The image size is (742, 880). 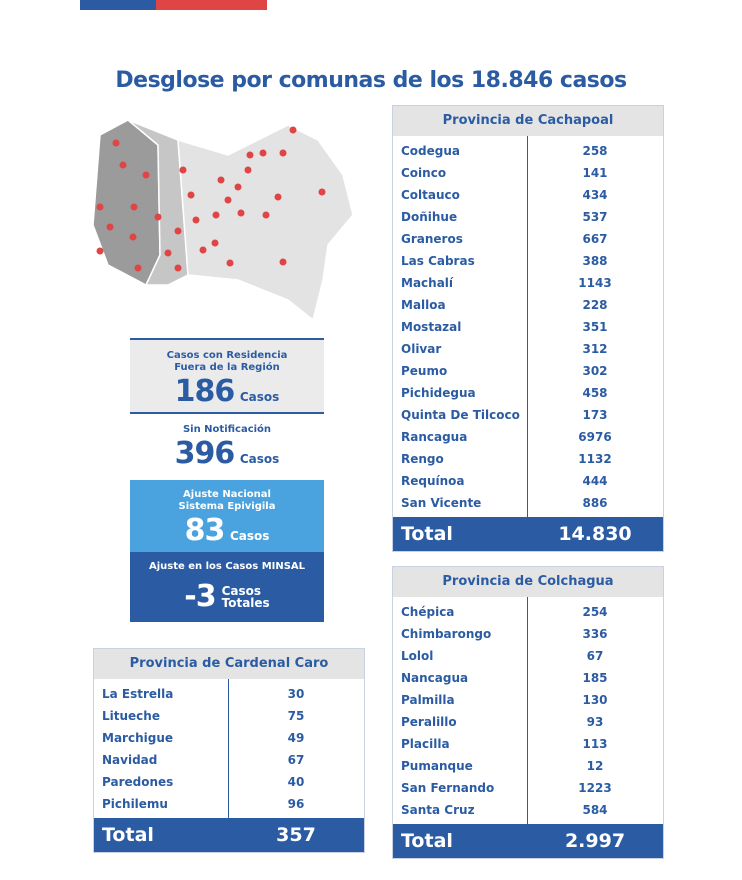 What do you see at coordinates (227, 494) in the screenshot?
I see `ajuste-nacional-label-1: Ajuste Nacional` at bounding box center [227, 494].